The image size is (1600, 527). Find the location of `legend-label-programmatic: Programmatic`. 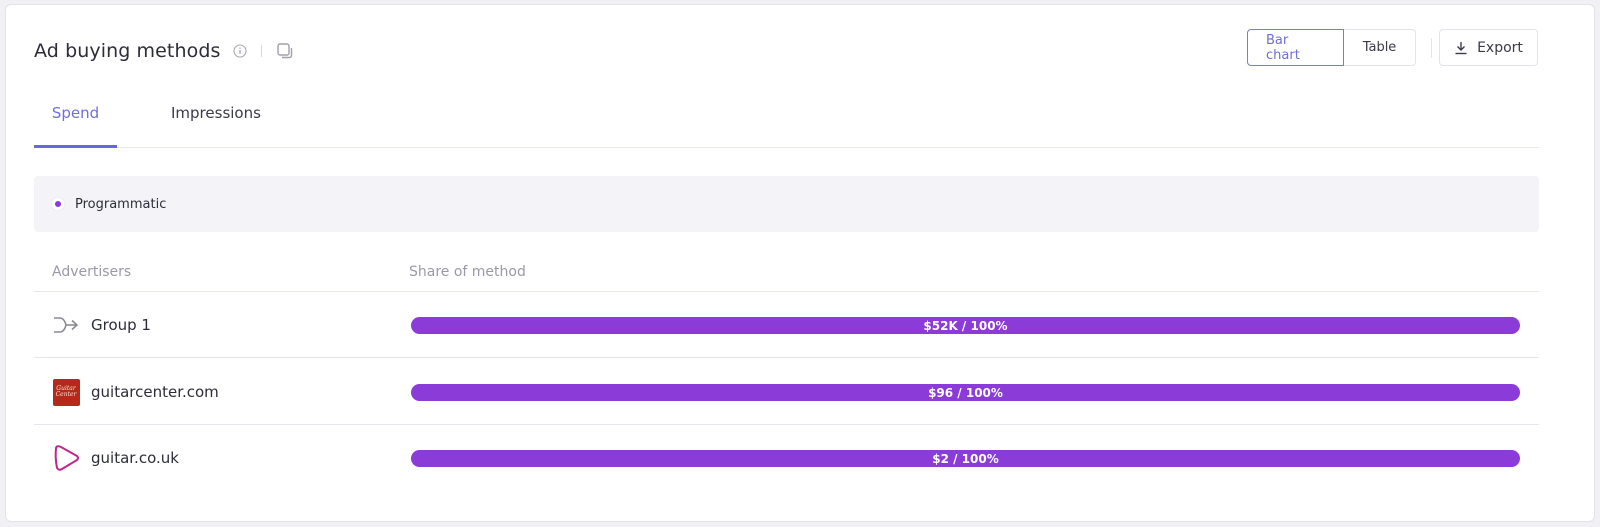

legend-label-programmatic: Programmatic is located at coordinates (121, 204).